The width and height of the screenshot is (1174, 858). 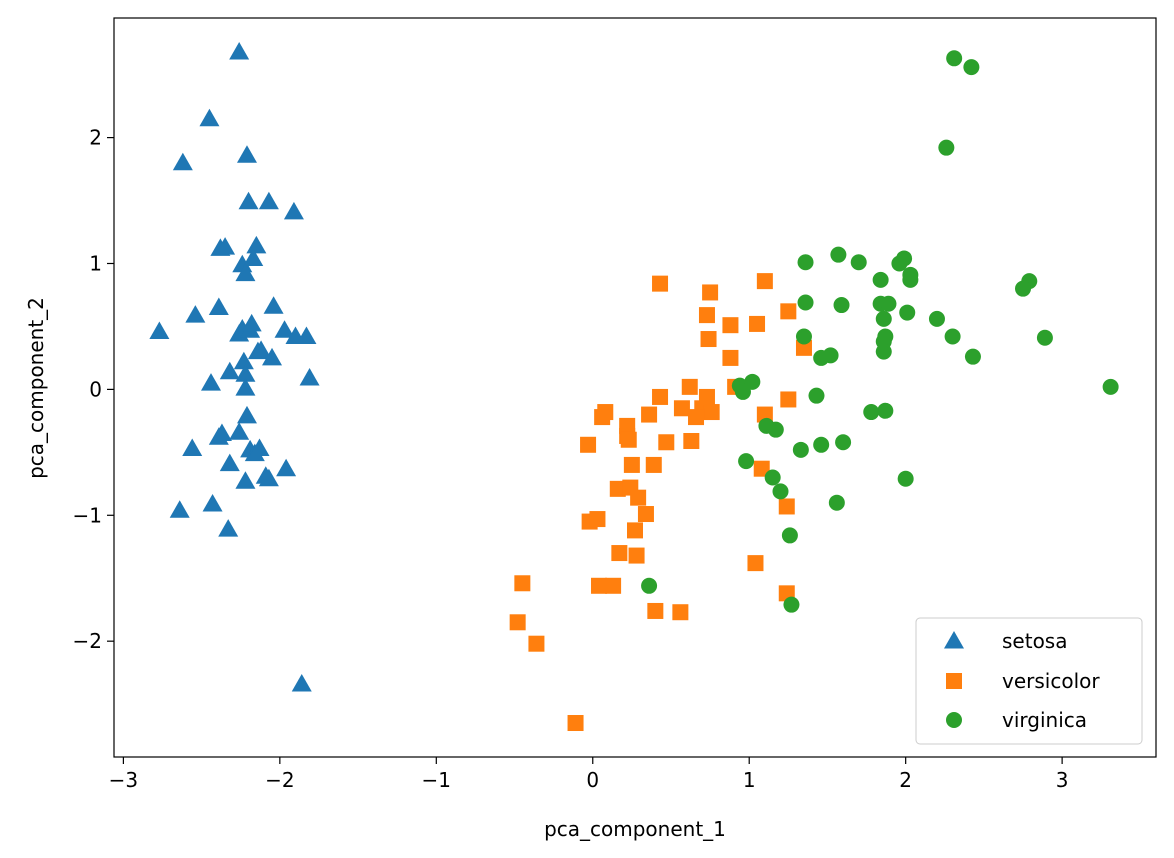 I want to click on legend-label-virginica: virginica, so click(x=1044, y=720).